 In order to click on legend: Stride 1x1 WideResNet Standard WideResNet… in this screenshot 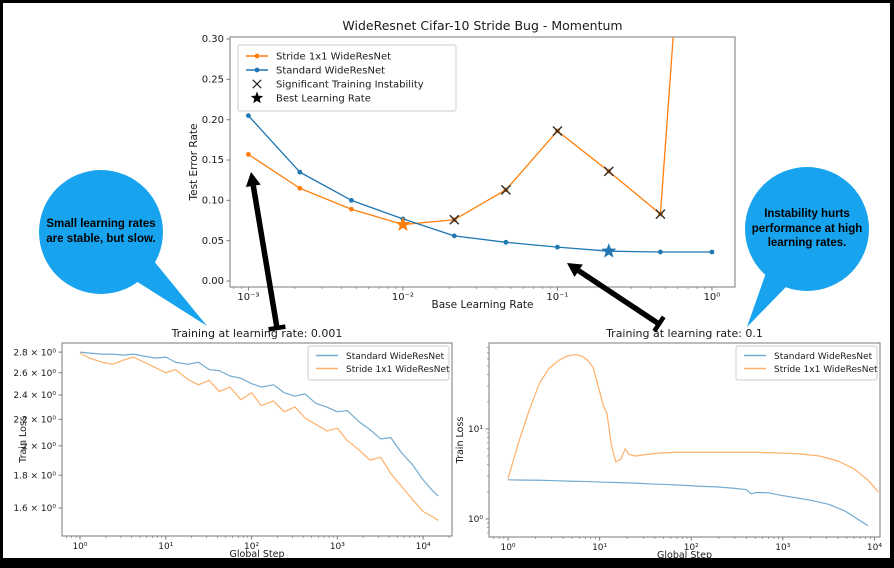, I will do `click(347, 78)`.